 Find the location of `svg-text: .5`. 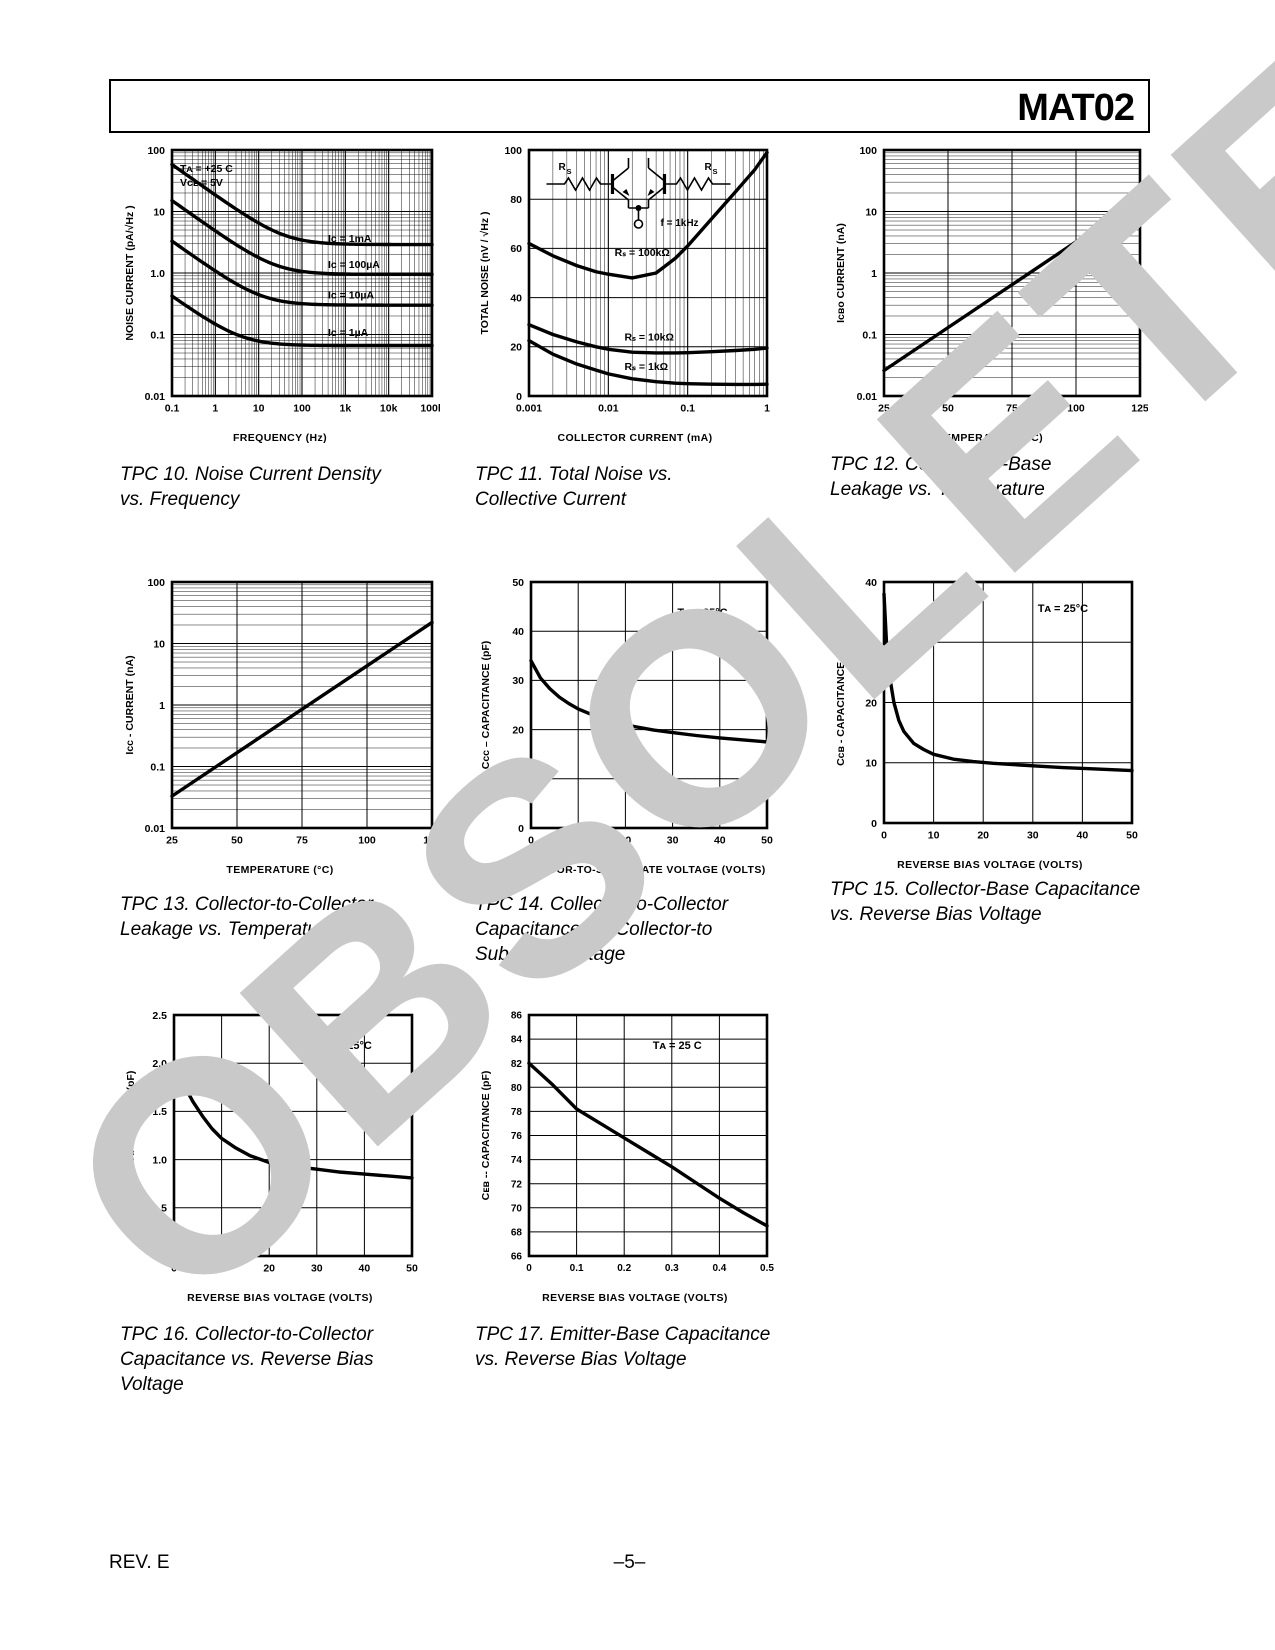

svg-text: .5 is located at coordinates (162, 1209).